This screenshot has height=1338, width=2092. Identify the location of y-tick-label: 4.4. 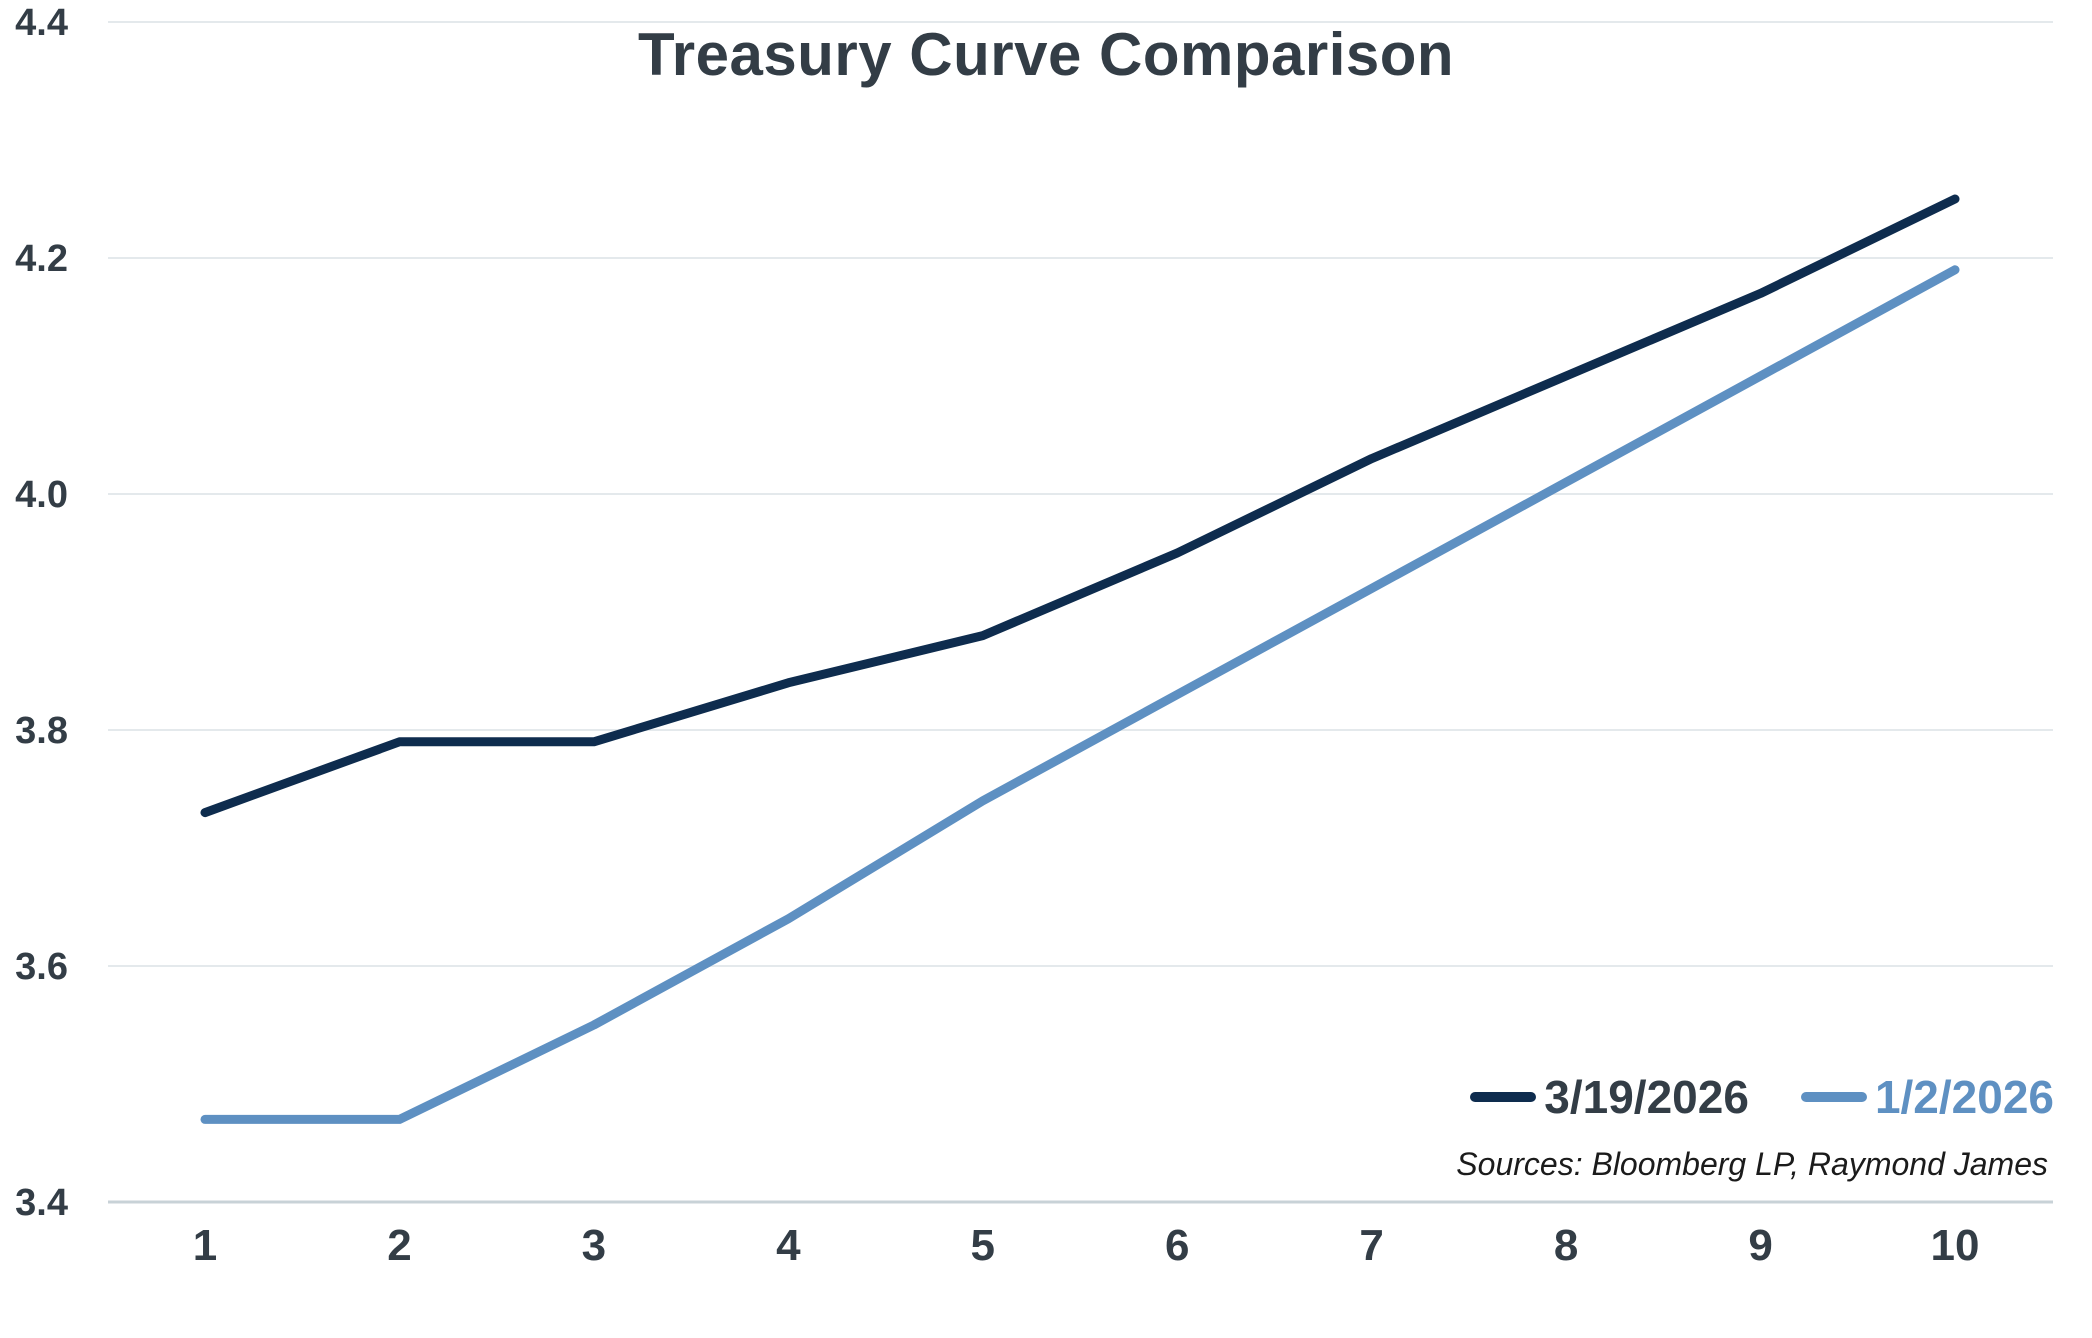
(41, 23).